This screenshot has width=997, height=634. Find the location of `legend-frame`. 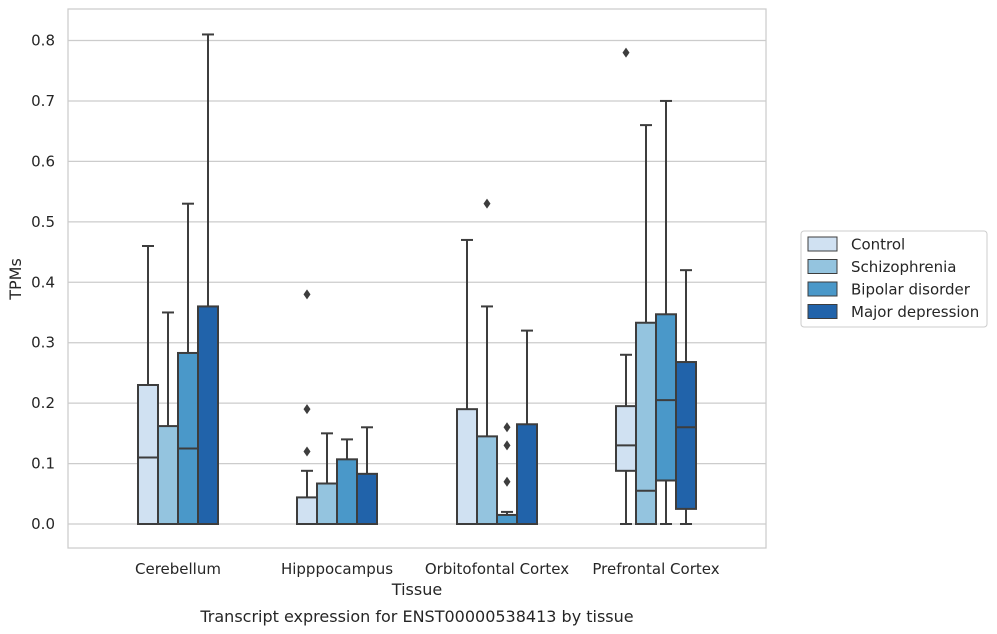

legend-frame is located at coordinates (894, 279).